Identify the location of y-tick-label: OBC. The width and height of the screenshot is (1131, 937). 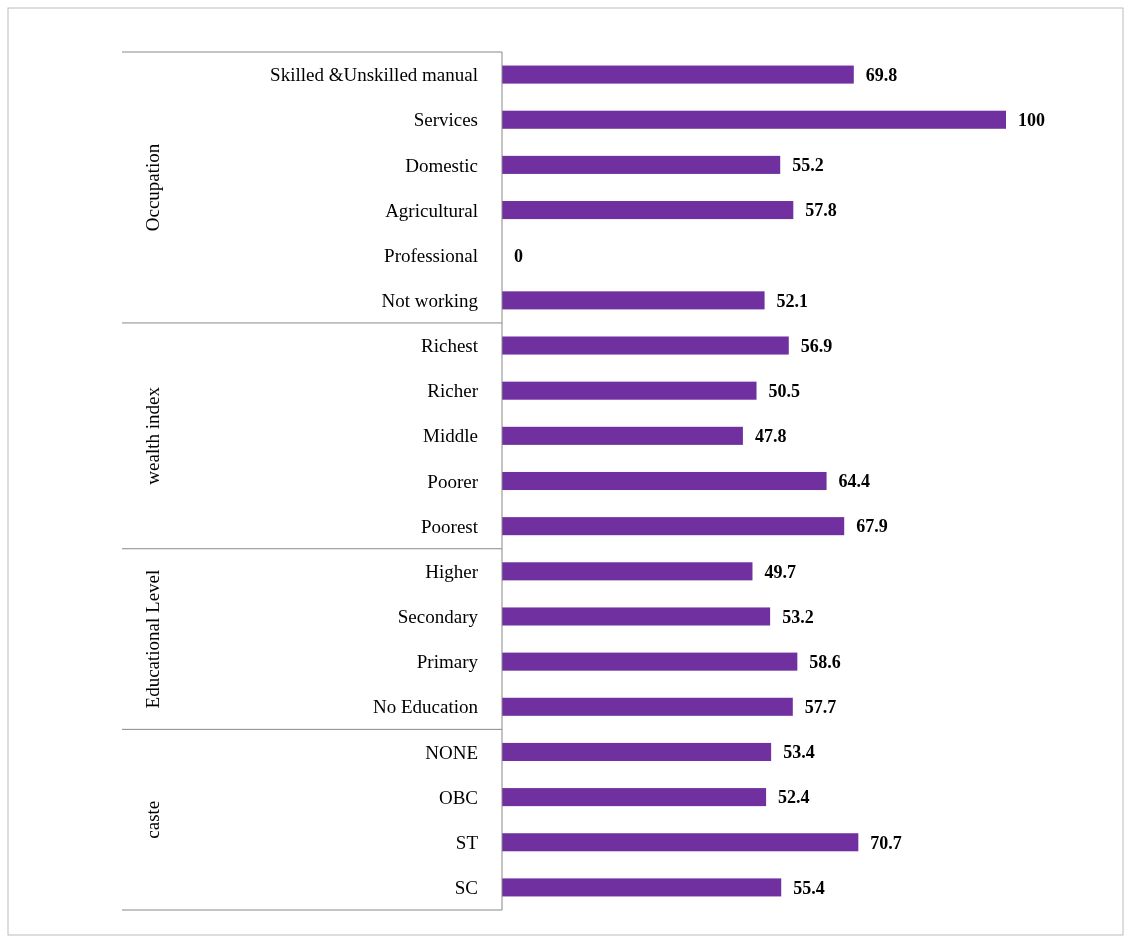
(458, 797).